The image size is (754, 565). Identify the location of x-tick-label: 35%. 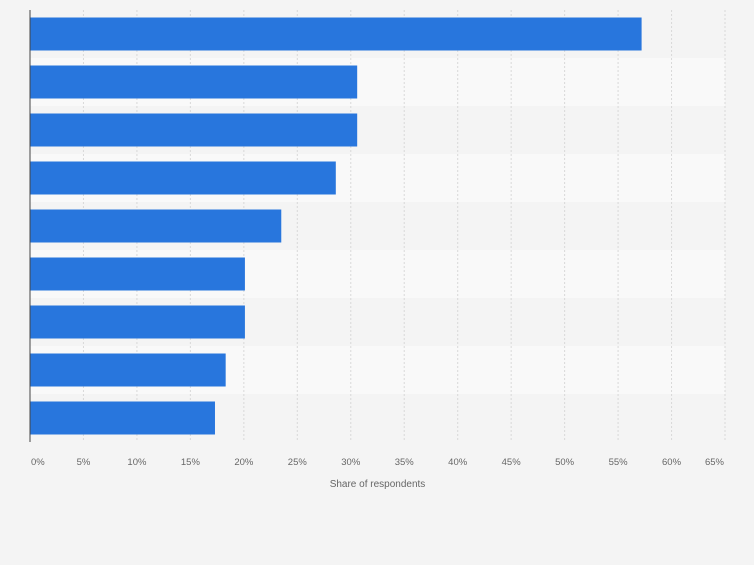
(405, 462).